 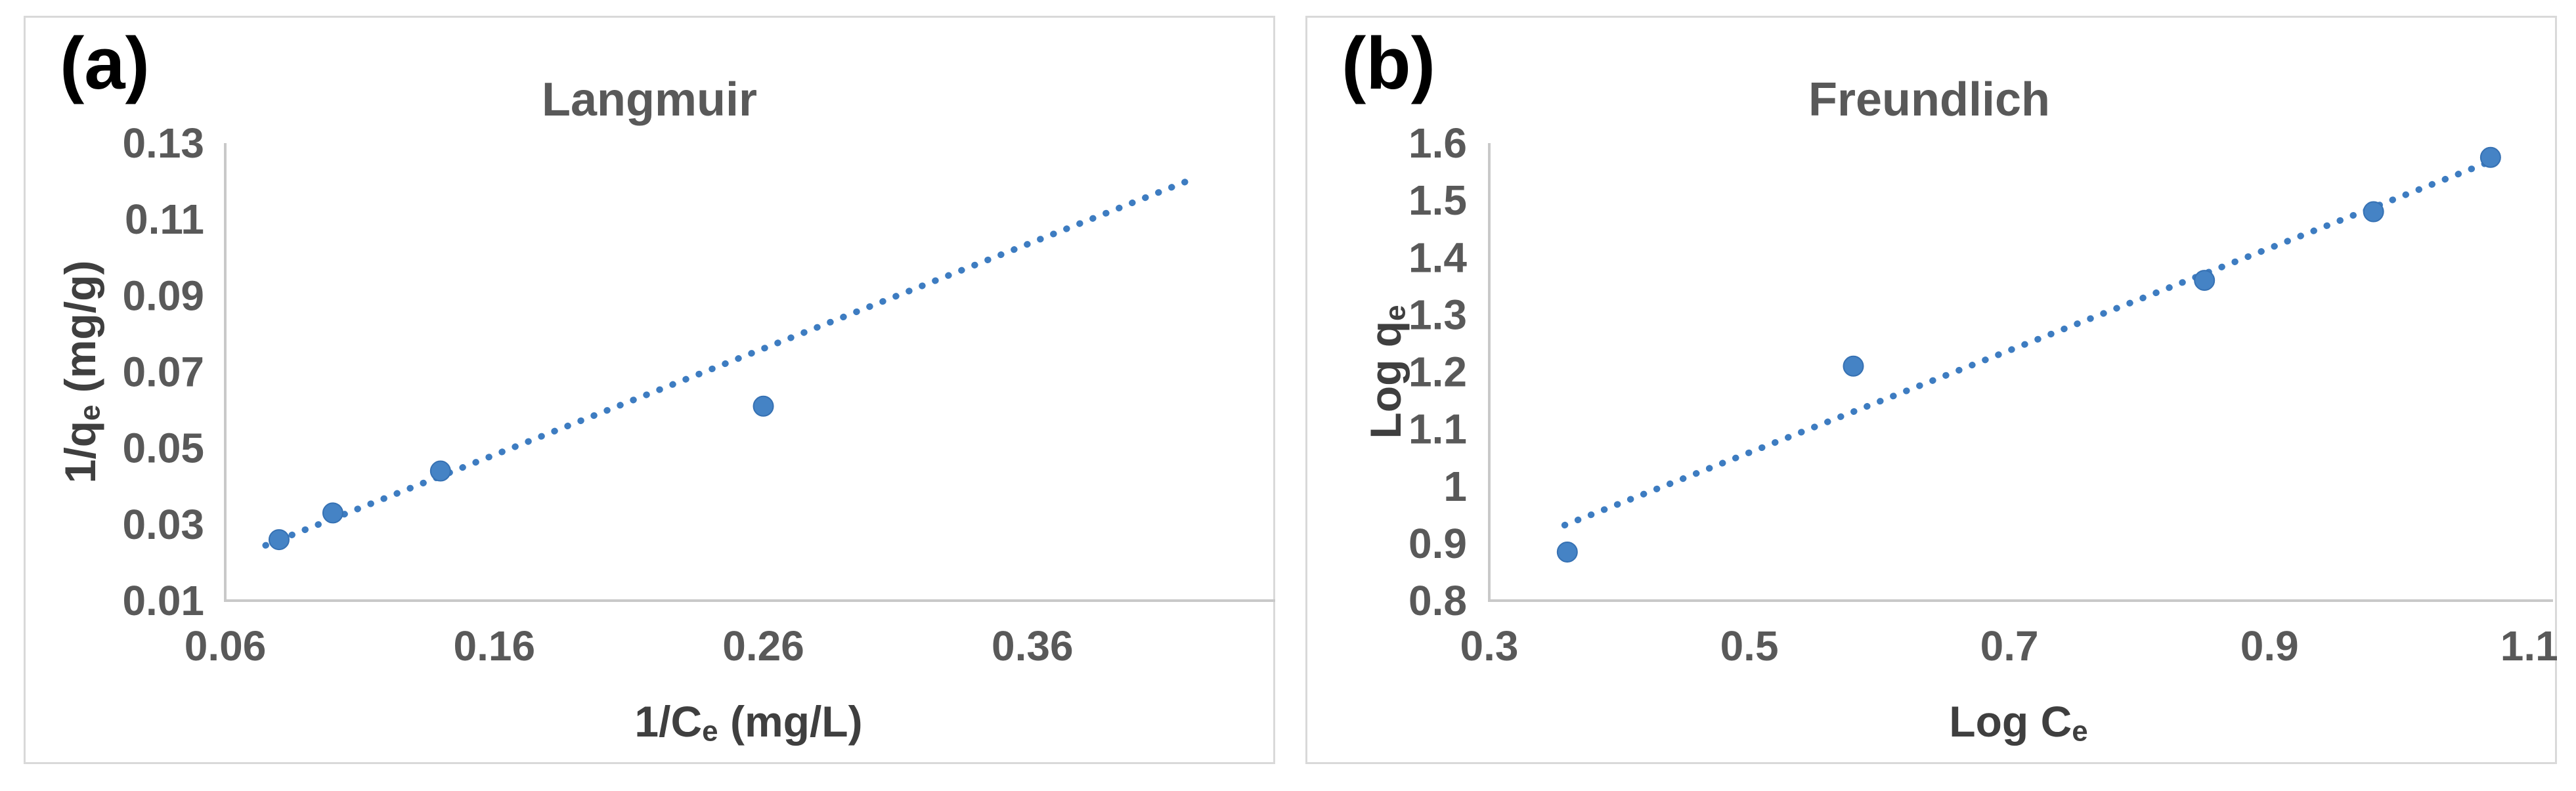 What do you see at coordinates (163, 296) in the screenshot?
I see `y-tick-label: 0.09` at bounding box center [163, 296].